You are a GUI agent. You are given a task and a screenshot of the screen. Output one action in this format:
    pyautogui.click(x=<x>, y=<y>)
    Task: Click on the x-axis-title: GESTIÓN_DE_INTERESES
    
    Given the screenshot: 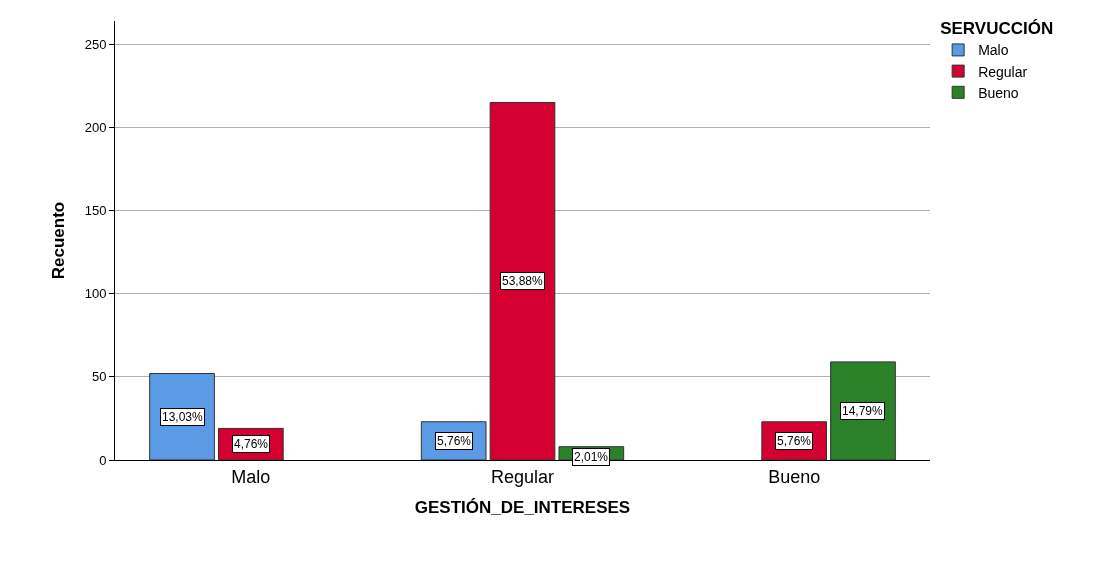 What is the action you would take?
    pyautogui.click(x=522, y=507)
    